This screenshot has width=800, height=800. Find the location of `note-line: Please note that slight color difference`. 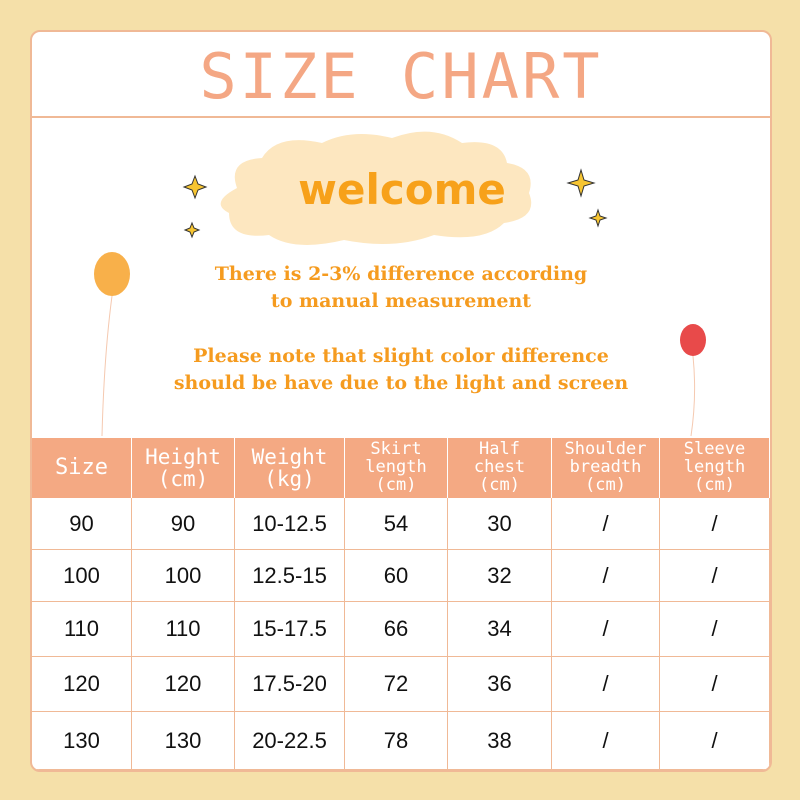

note-line: Please note that slight color difference is located at coordinates (401, 356).